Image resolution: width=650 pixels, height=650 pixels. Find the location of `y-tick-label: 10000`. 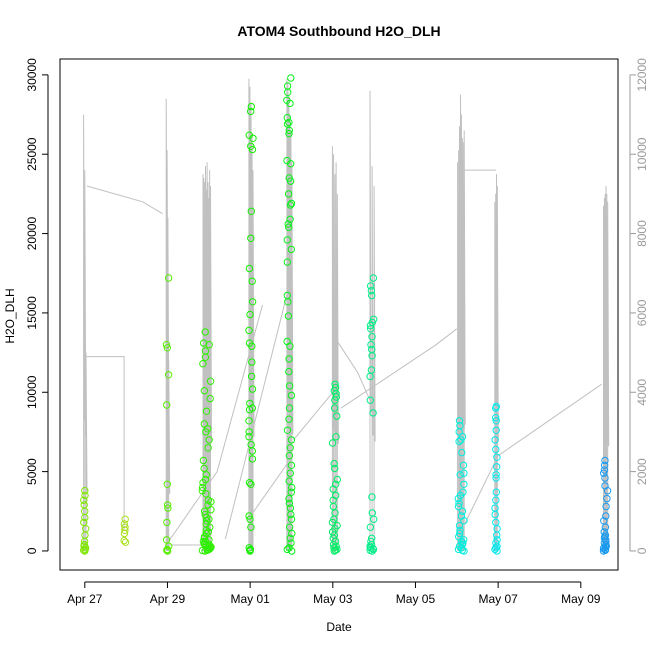

y-tick-label: 10000 is located at coordinates (32, 392).